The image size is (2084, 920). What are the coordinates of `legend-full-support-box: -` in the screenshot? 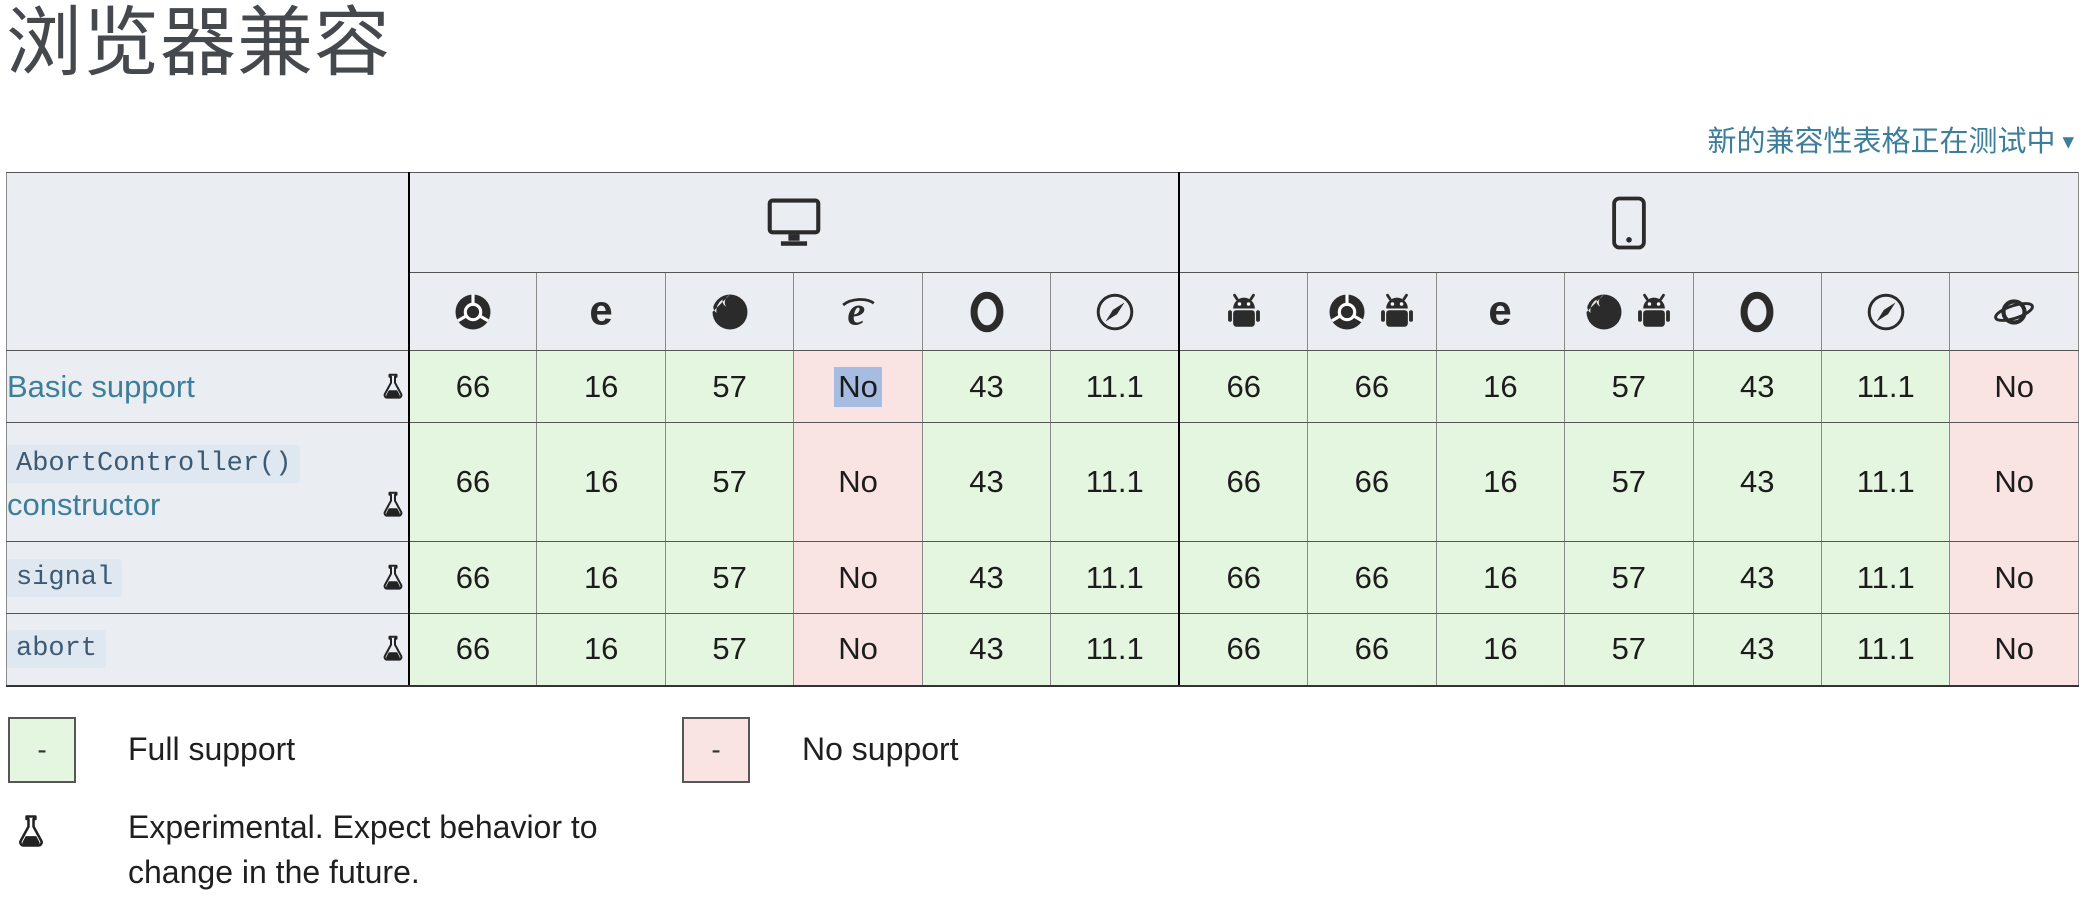 It's located at (42, 749).